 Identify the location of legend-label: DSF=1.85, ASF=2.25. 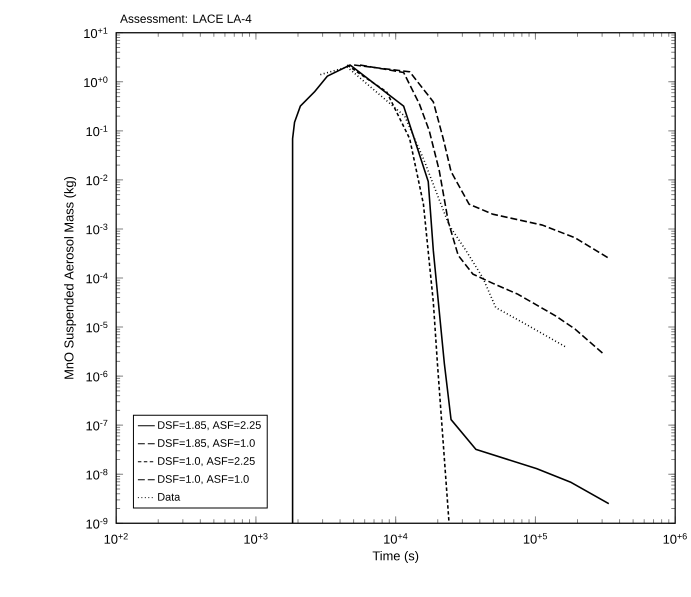
(209, 425).